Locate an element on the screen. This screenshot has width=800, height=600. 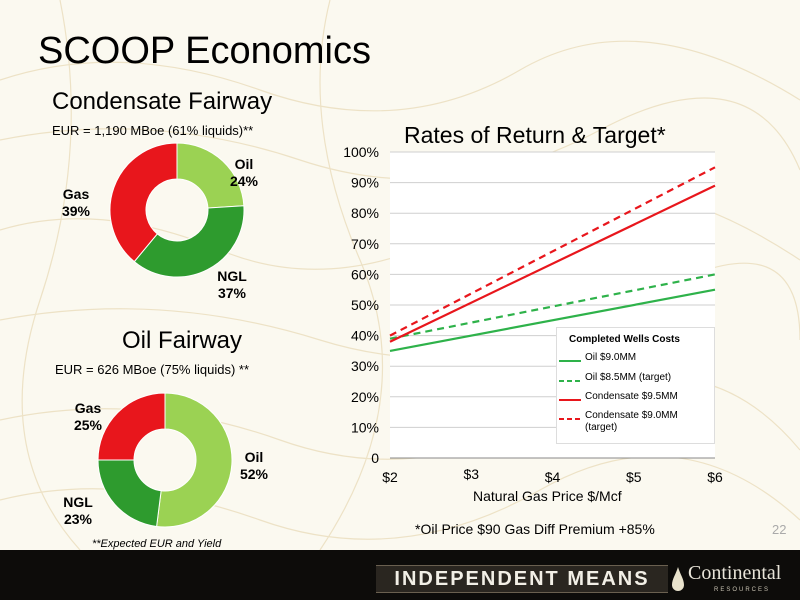
condensate-gas-value: 39% is located at coordinates (76, 211).